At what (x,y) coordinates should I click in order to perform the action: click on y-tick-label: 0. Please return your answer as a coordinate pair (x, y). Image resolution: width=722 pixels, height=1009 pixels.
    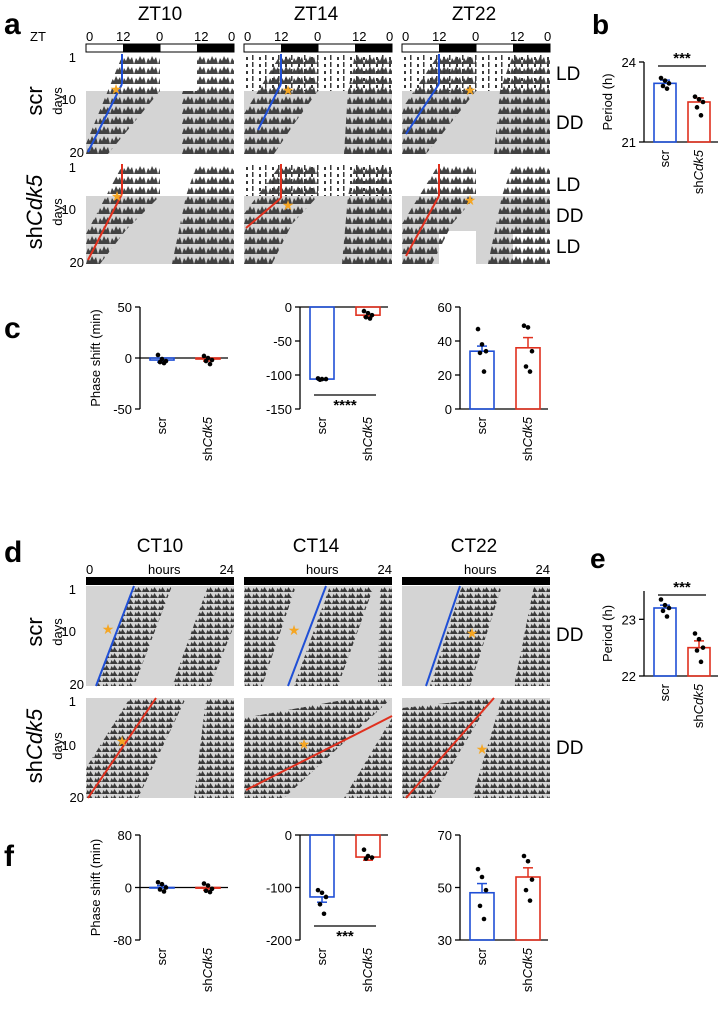
    Looking at the image, I should click on (448, 409).